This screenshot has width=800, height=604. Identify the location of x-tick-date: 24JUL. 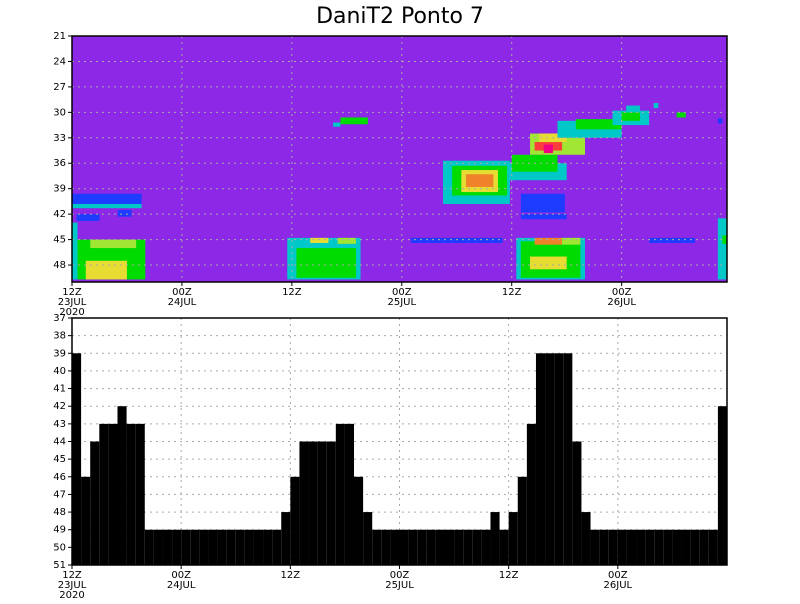
(181, 585).